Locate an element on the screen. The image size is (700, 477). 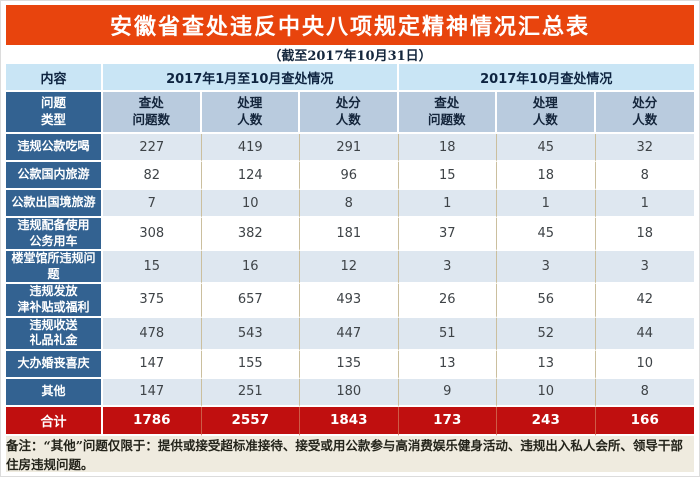
value-cell: 251 is located at coordinates (250, 392).